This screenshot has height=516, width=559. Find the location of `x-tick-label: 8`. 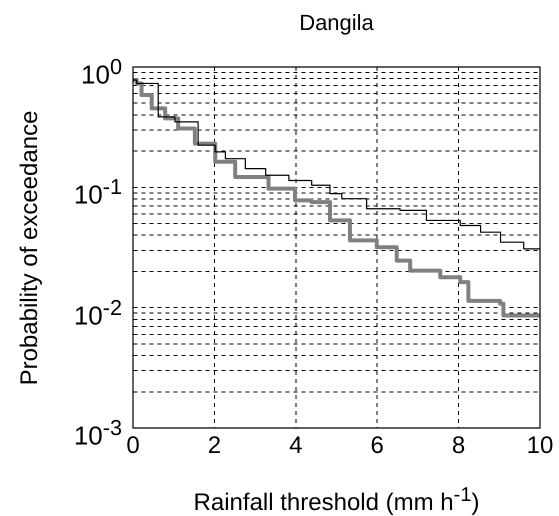

x-tick-label: 8 is located at coordinates (459, 446).